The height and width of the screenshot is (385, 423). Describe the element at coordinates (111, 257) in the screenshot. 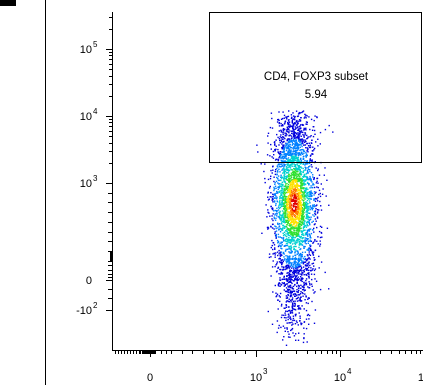

I see `y-dense-tick-block` at that location.